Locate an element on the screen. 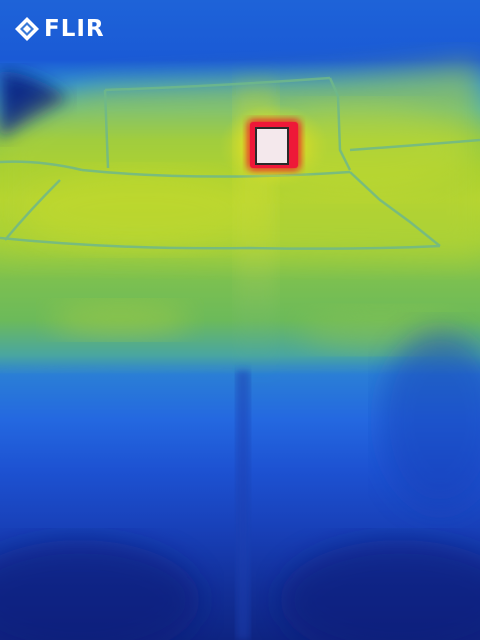  logo-text: FLIR is located at coordinates (74, 29).